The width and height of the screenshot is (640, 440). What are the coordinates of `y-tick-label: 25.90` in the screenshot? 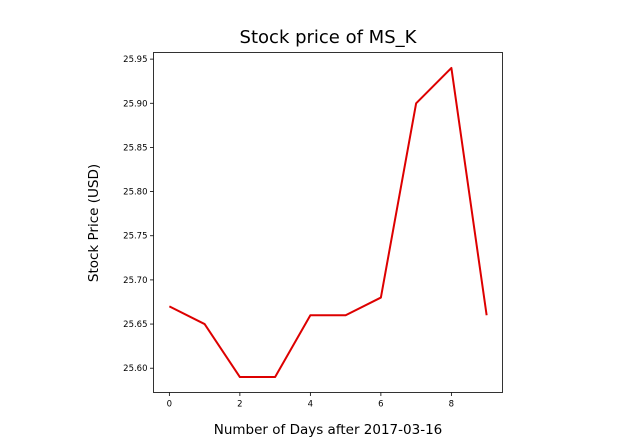 It's located at (135, 104).